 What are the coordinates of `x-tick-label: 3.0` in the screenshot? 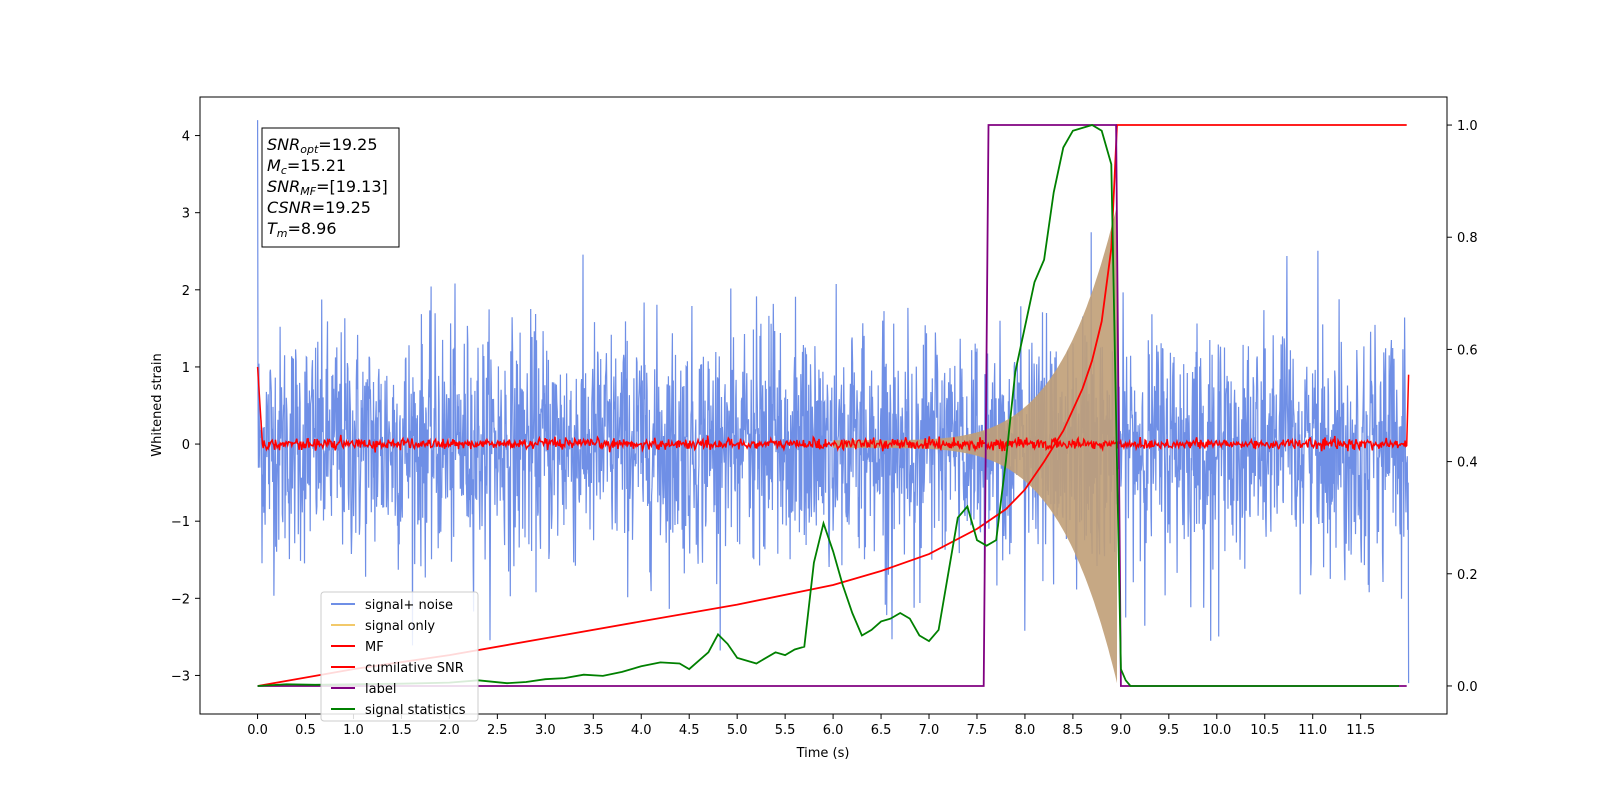 It's located at (545, 730).